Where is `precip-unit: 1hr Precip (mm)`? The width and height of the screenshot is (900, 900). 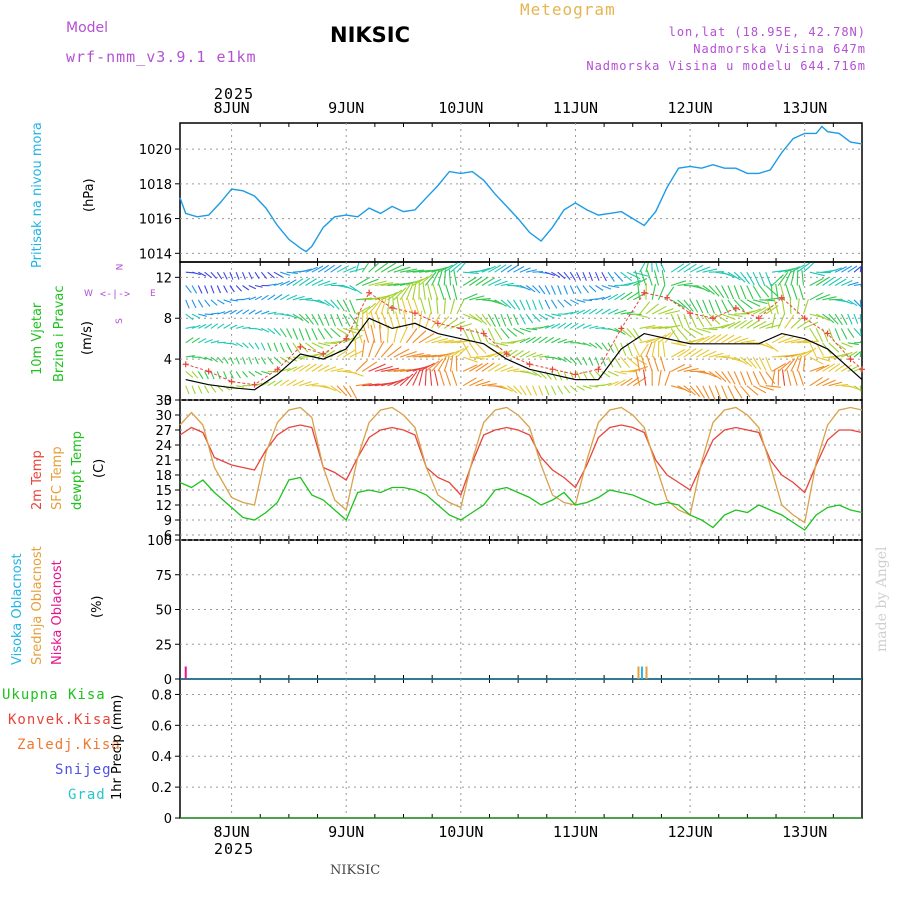
precip-unit: 1hr Precip (mm) is located at coordinates (117, 747).